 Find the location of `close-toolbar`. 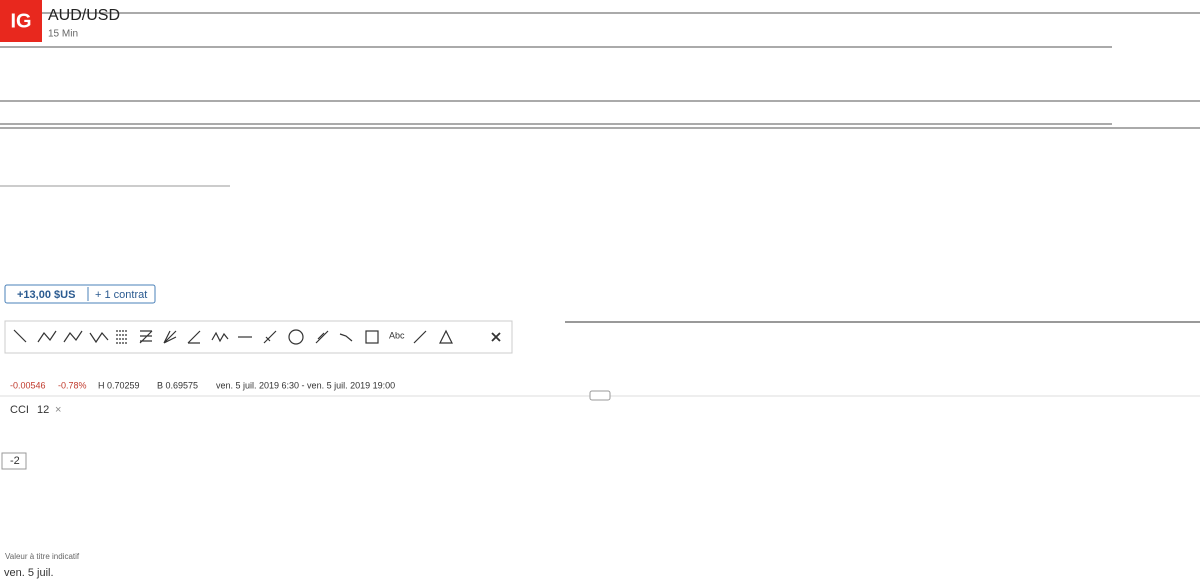

close-toolbar is located at coordinates (496, 337).